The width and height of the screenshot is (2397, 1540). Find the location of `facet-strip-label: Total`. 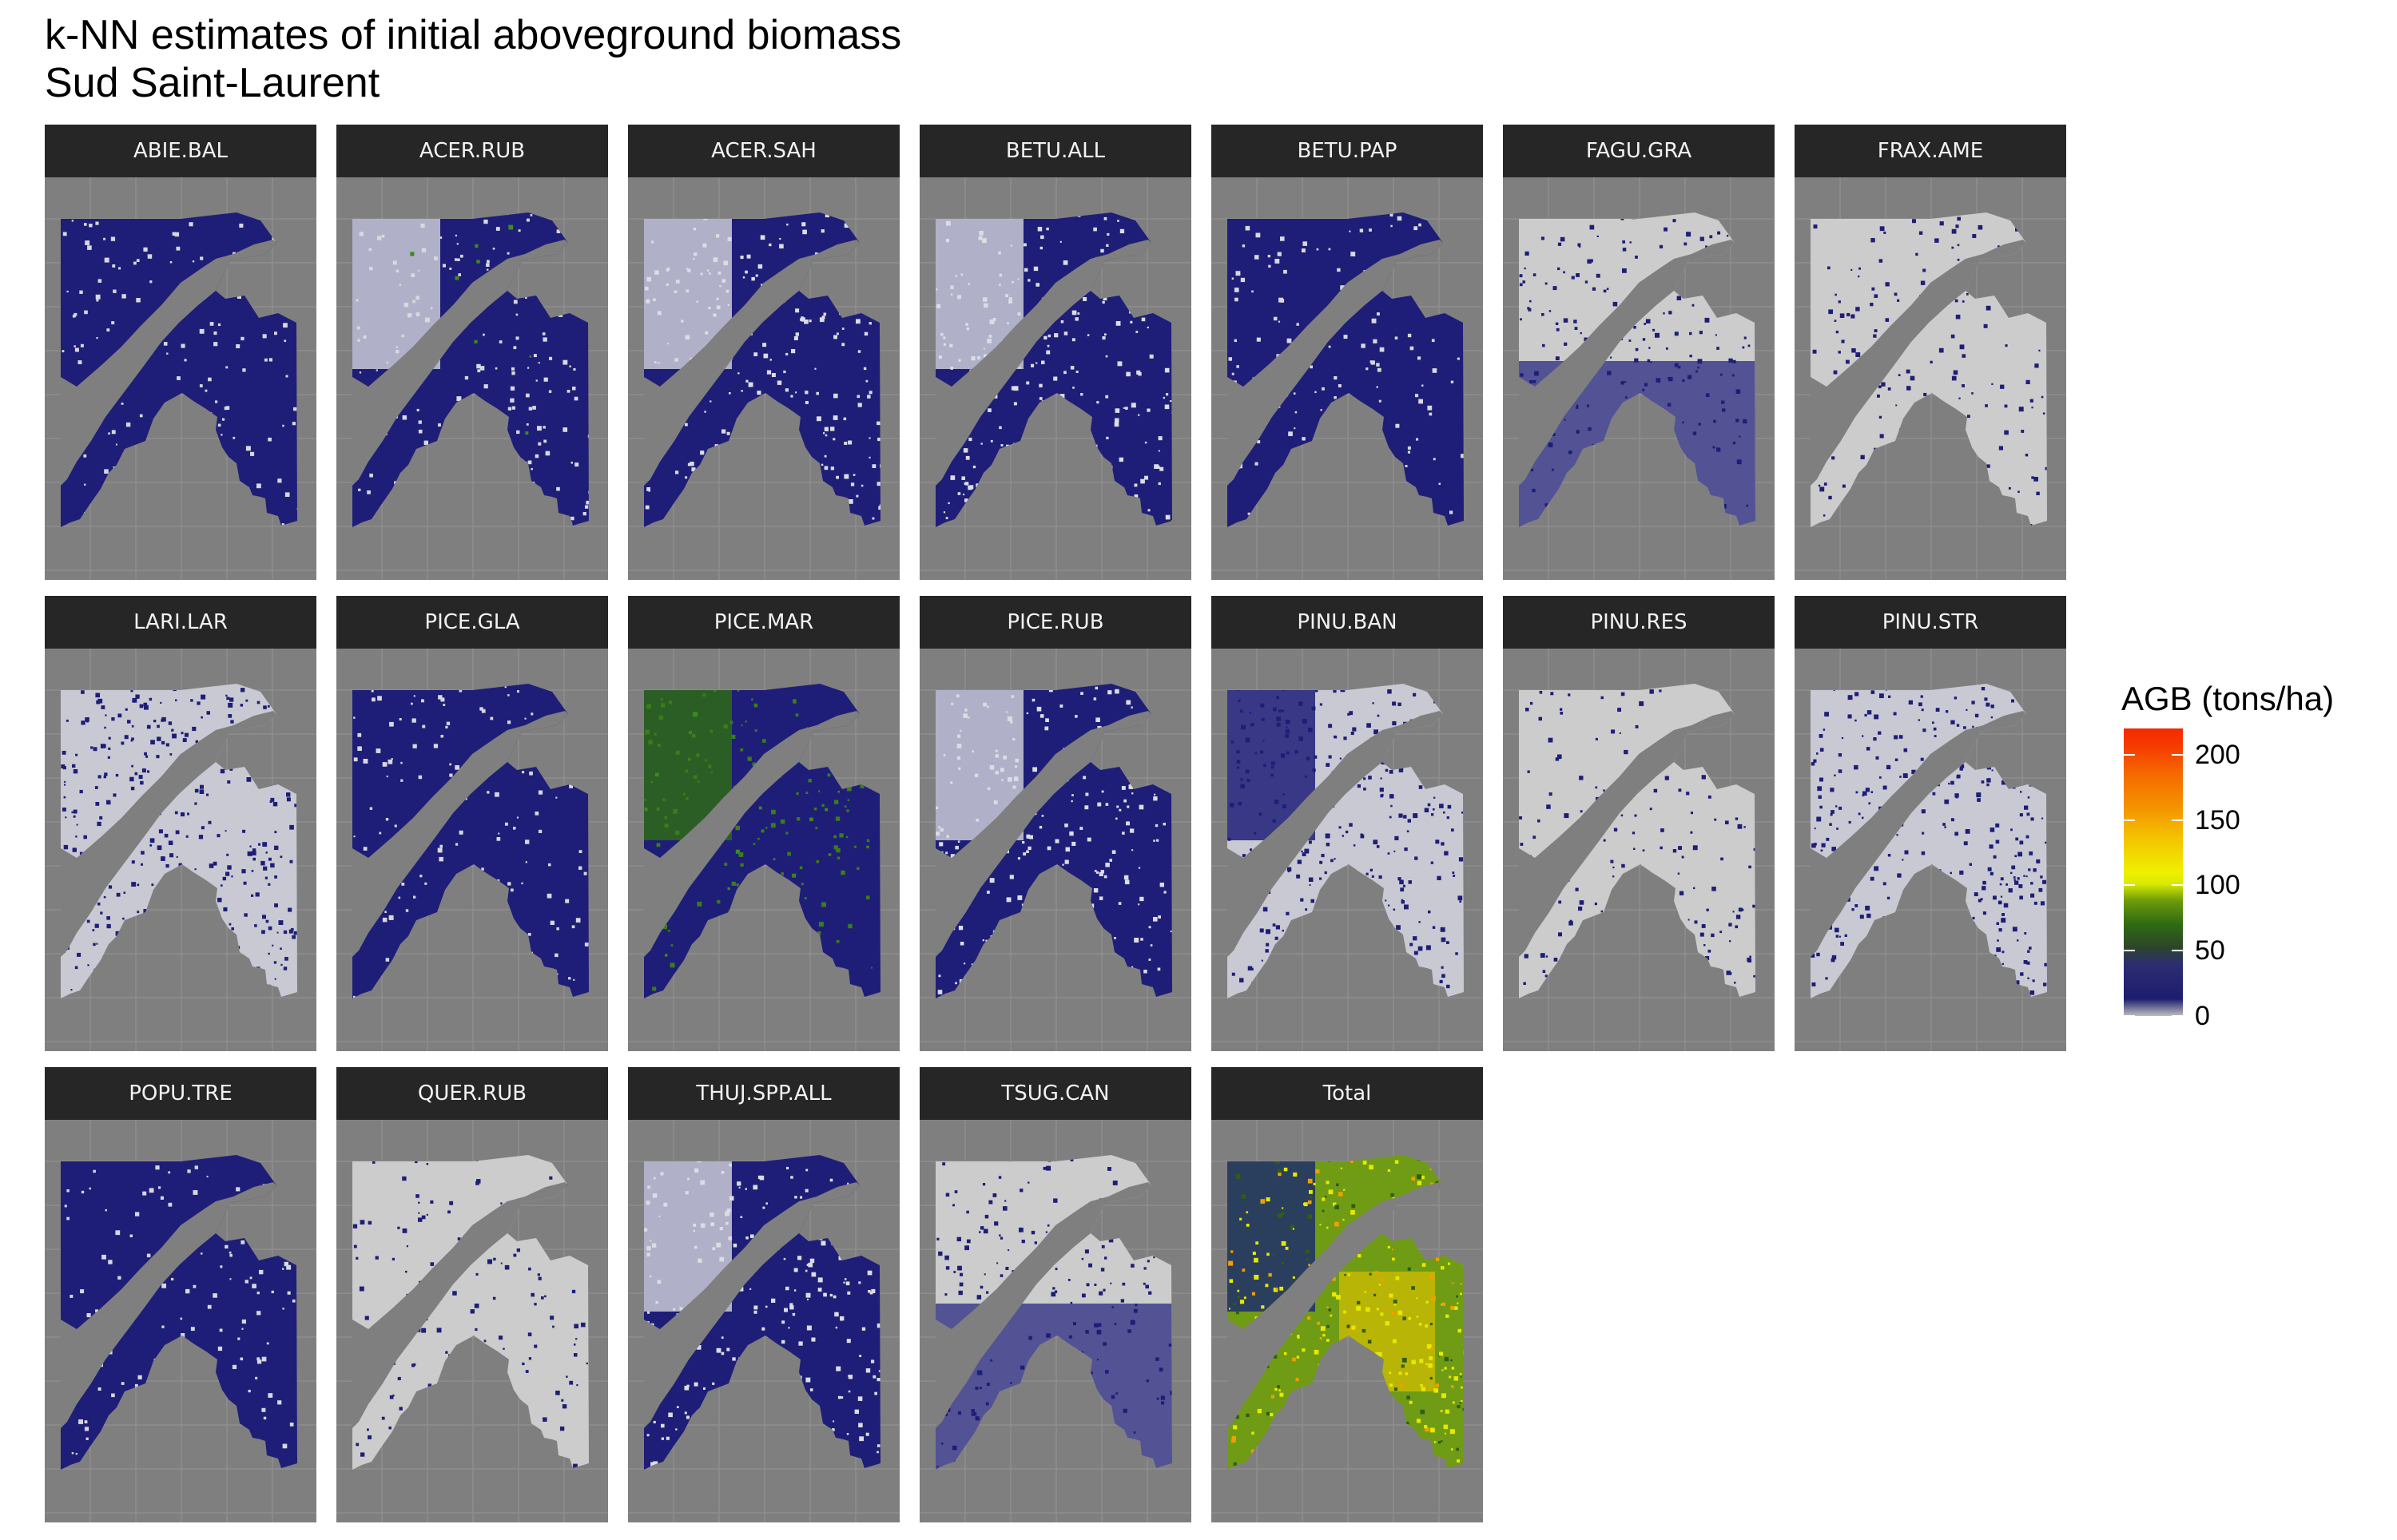

facet-strip-label: Total is located at coordinates (1347, 1093).